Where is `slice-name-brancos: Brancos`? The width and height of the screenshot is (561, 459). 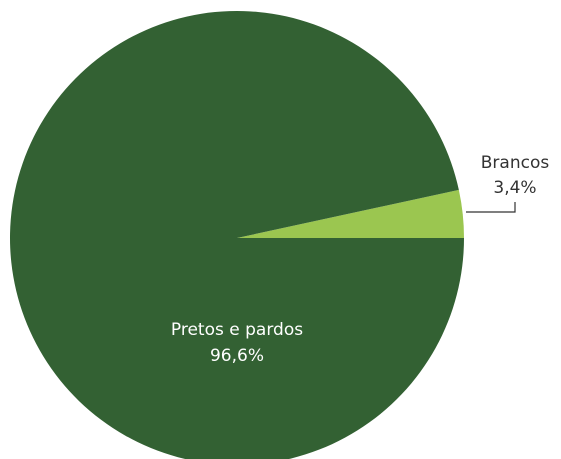
slice-name-brancos: Brancos is located at coordinates (515, 163).